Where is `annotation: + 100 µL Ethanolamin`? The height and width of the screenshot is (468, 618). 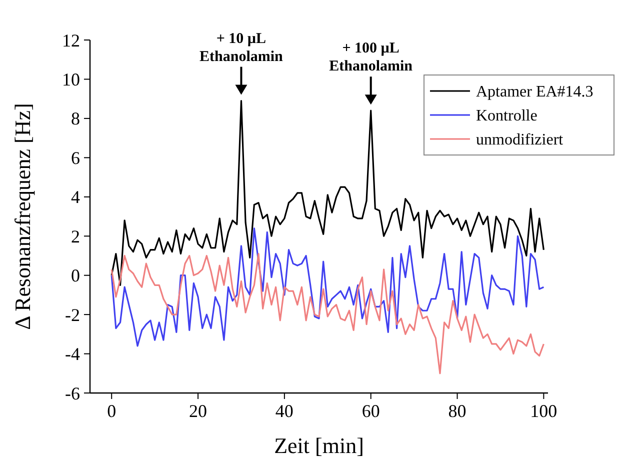 annotation: + 100 µL Ethanolamin is located at coordinates (371, 57).